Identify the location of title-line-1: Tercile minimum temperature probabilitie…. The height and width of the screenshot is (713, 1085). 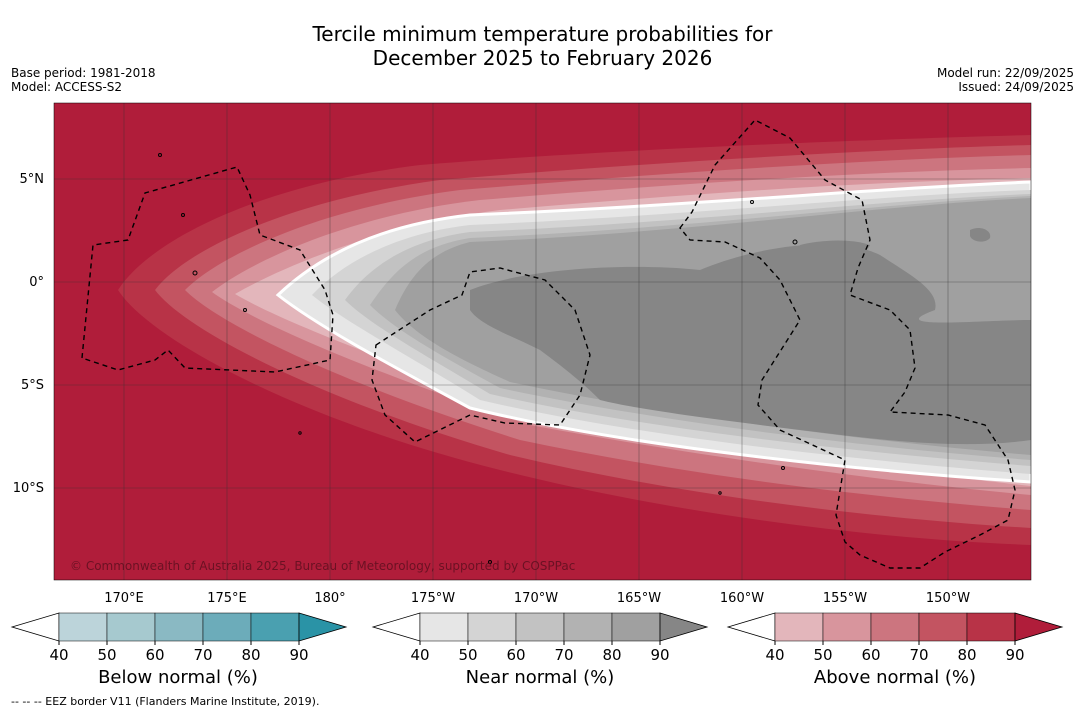
(542, 34).